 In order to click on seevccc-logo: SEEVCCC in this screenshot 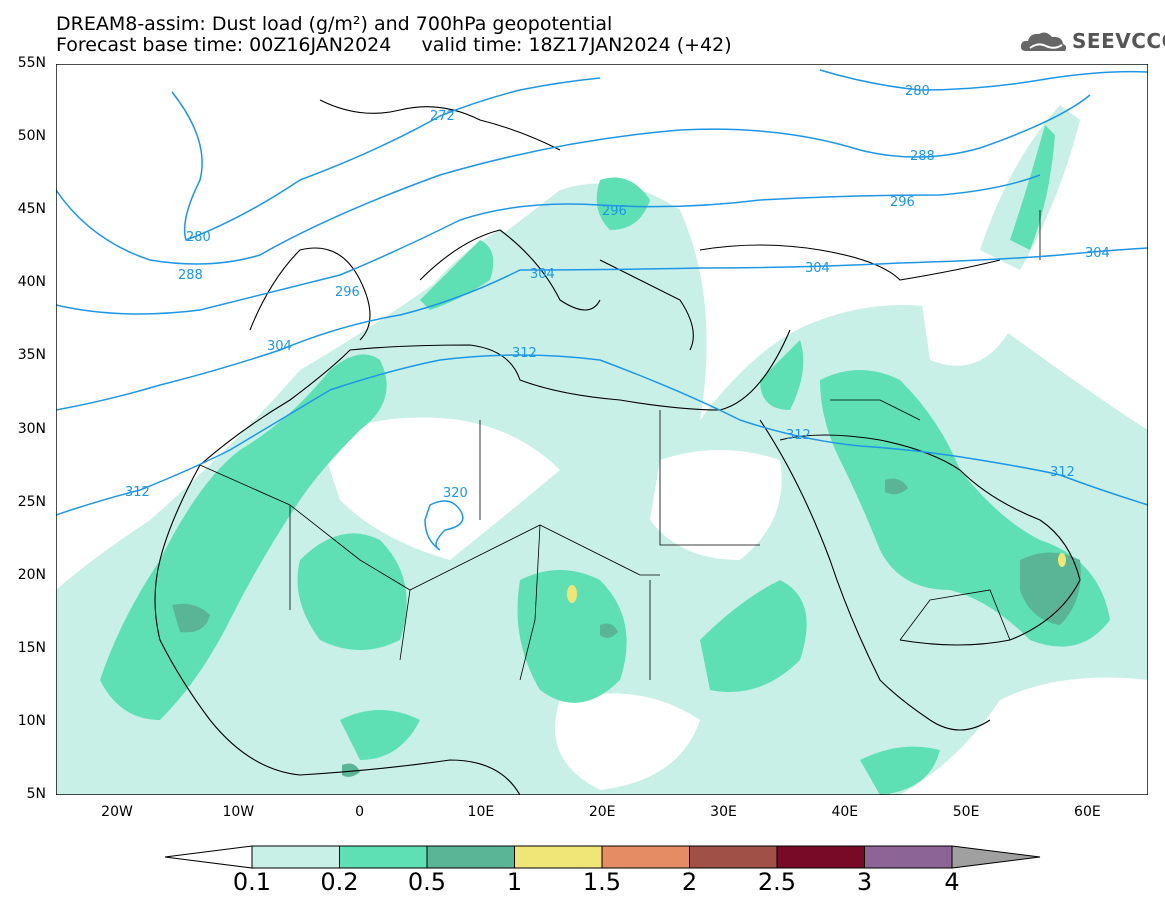, I will do `click(1091, 42)`.